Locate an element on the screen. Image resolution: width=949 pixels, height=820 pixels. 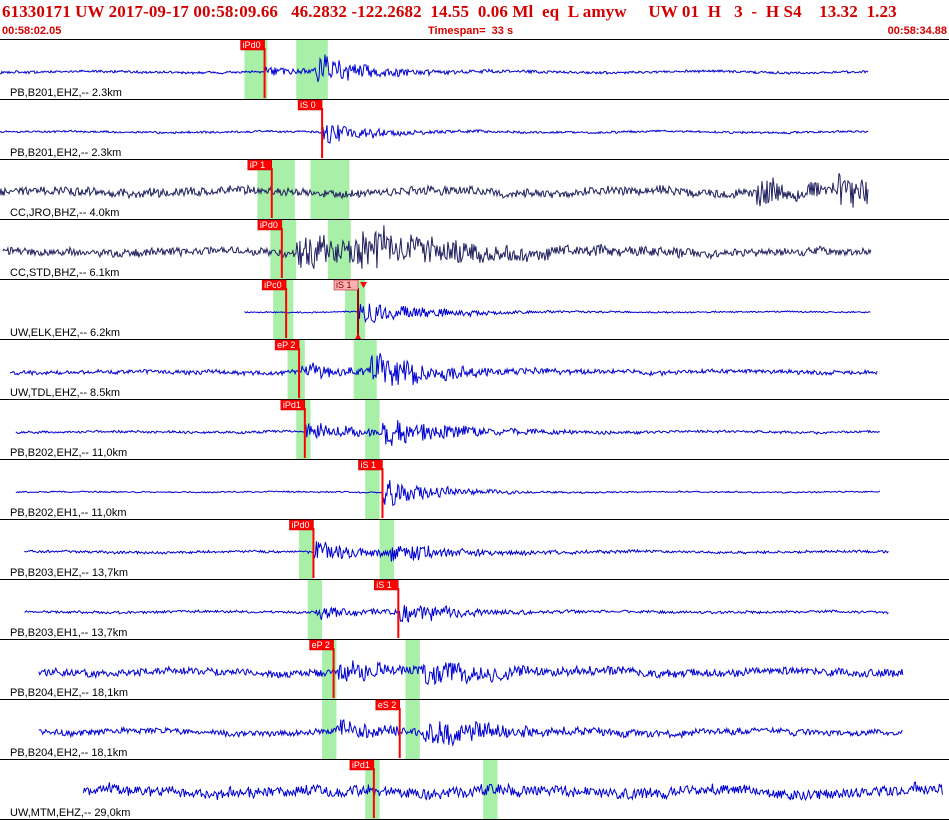
trace-panel: iS 1 PB,B203,EH1,-- 13,7km is located at coordinates (474, 609).